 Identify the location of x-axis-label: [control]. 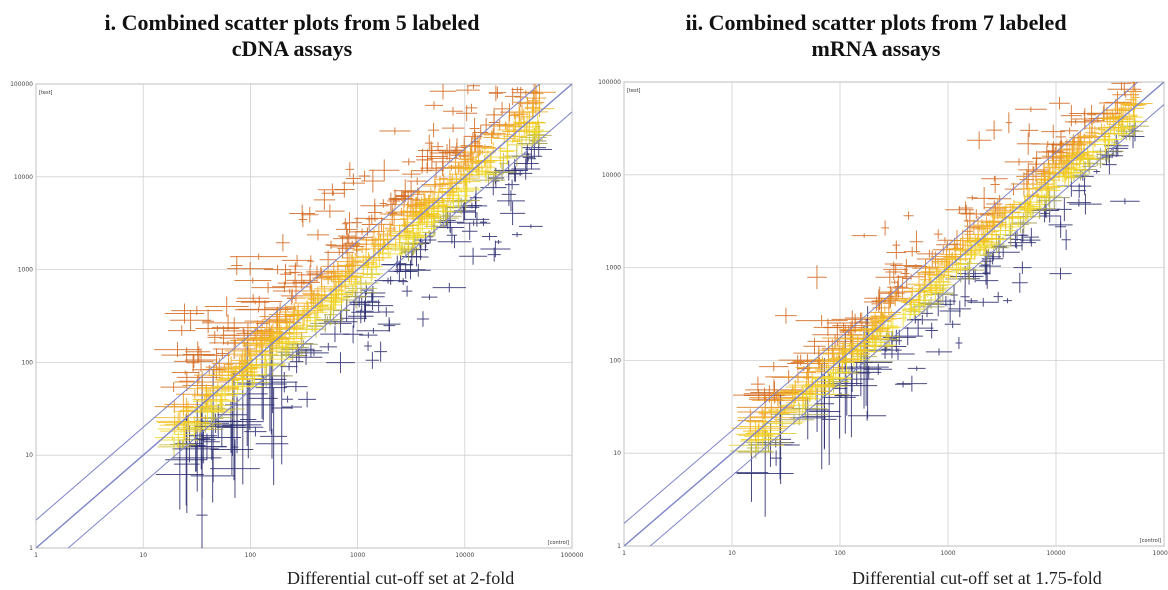
(558, 543).